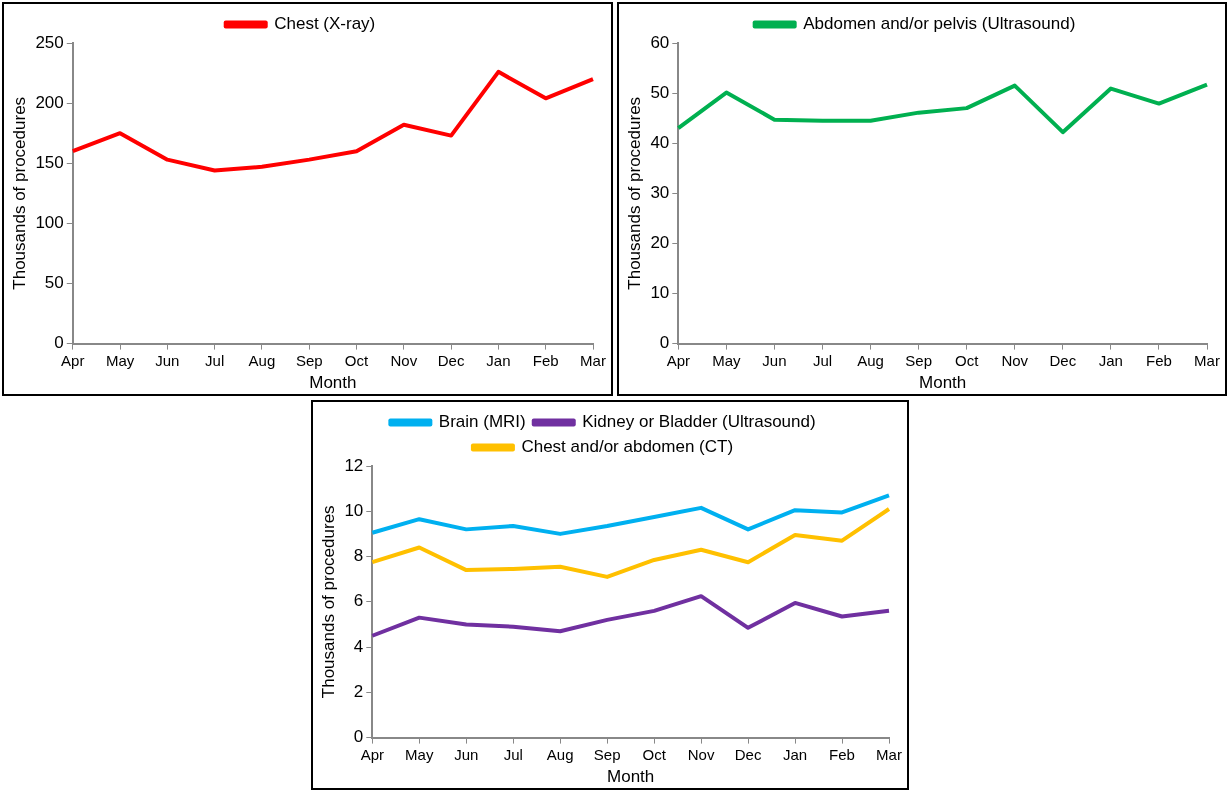  What do you see at coordinates (482, 422) in the screenshot?
I see `legend-label: Brain (MRI)` at bounding box center [482, 422].